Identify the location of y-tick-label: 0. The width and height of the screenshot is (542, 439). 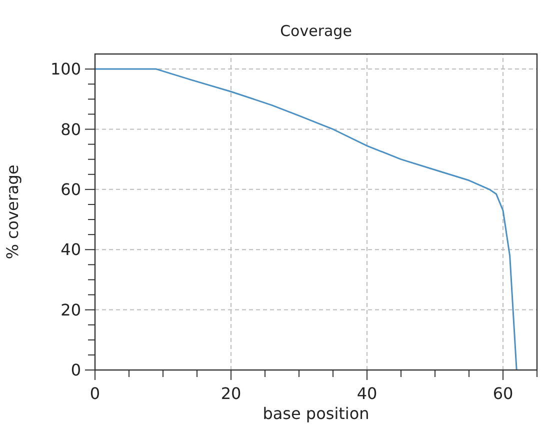
(75, 370).